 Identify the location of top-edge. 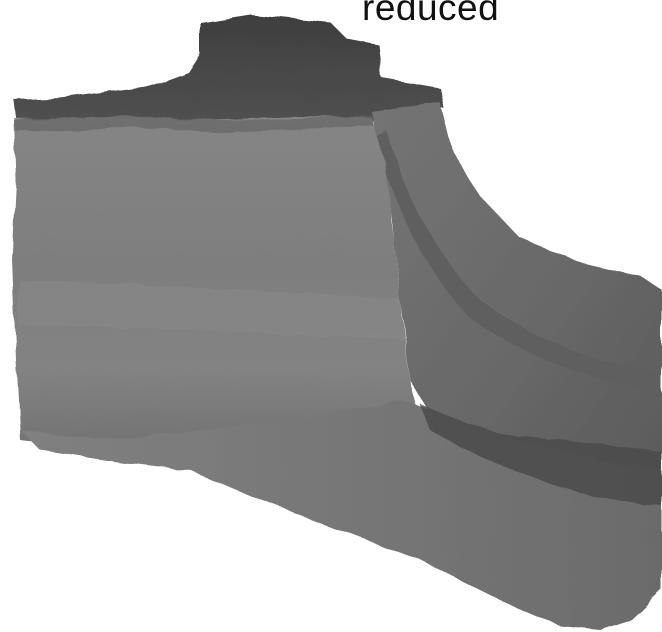
(194, 124).